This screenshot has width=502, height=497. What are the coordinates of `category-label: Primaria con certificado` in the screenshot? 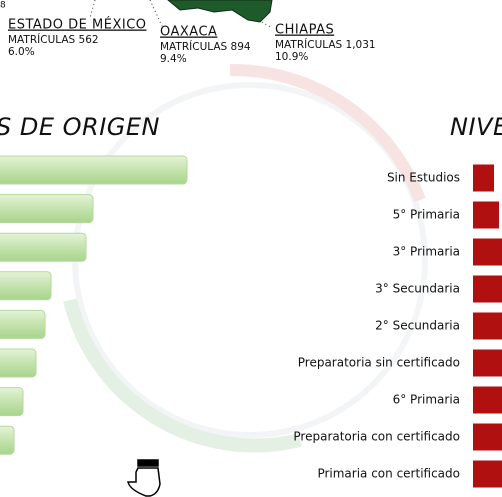 It's located at (388, 474).